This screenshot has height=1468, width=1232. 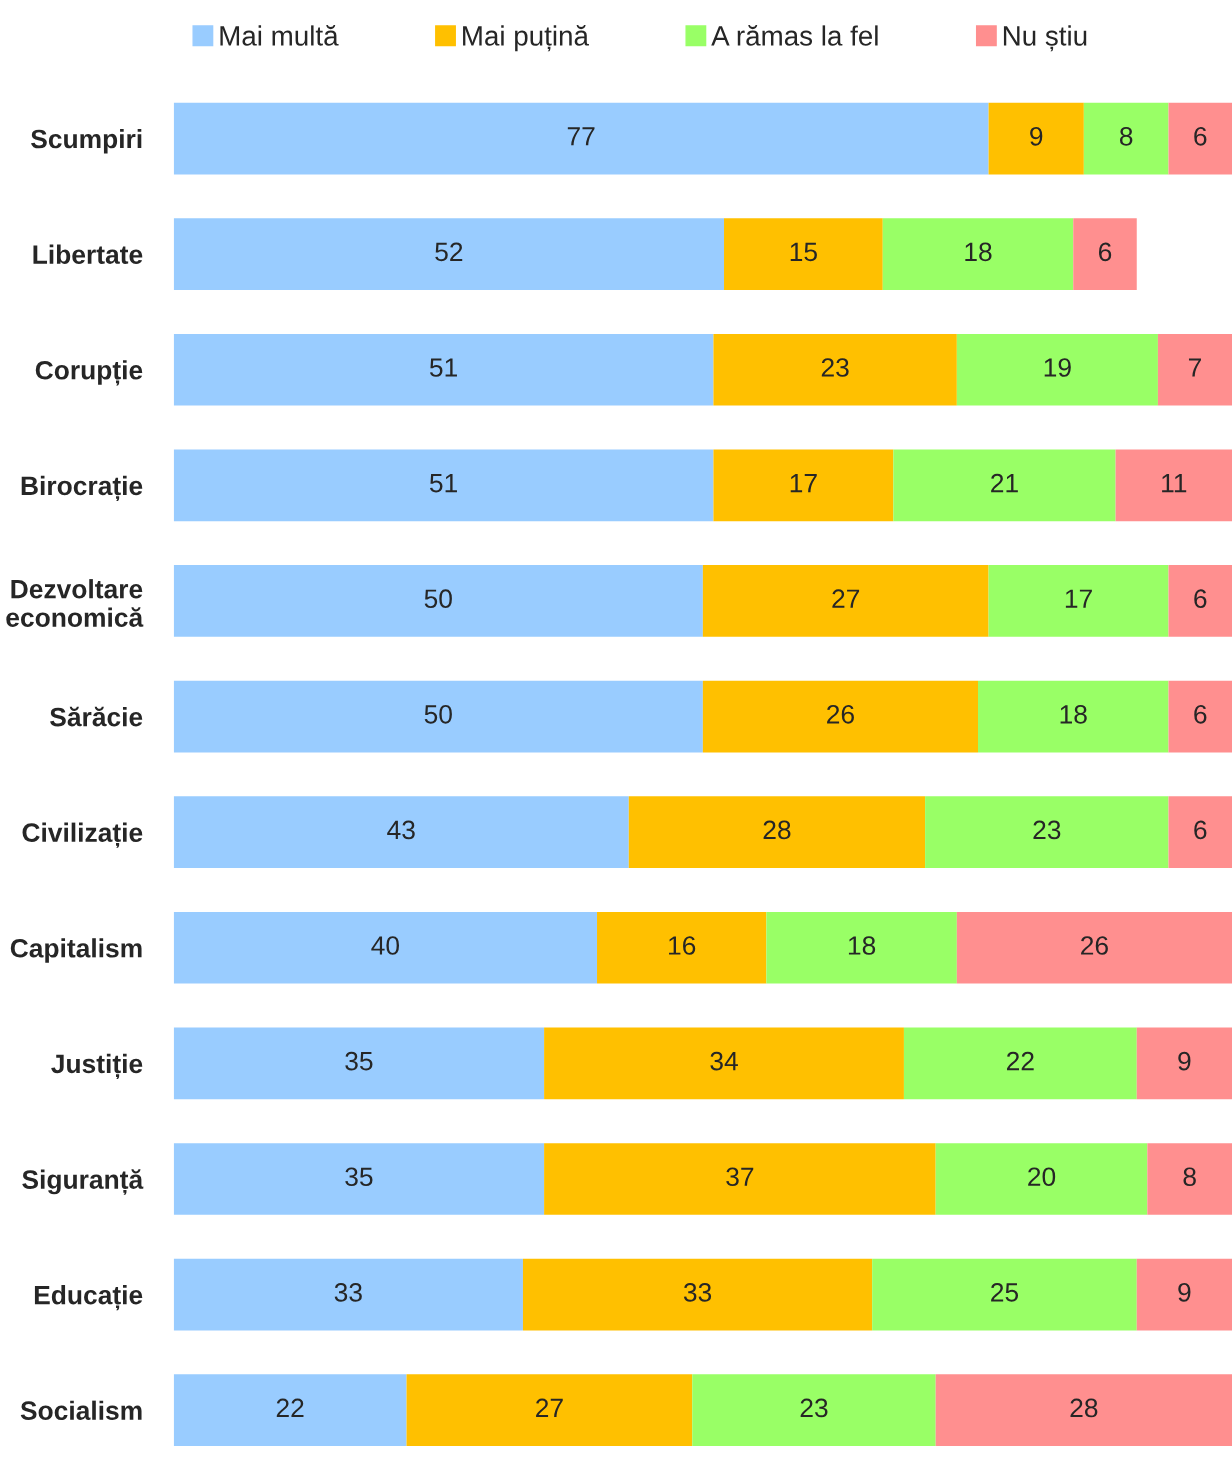 I want to click on data-label: 43, so click(x=401, y=830).